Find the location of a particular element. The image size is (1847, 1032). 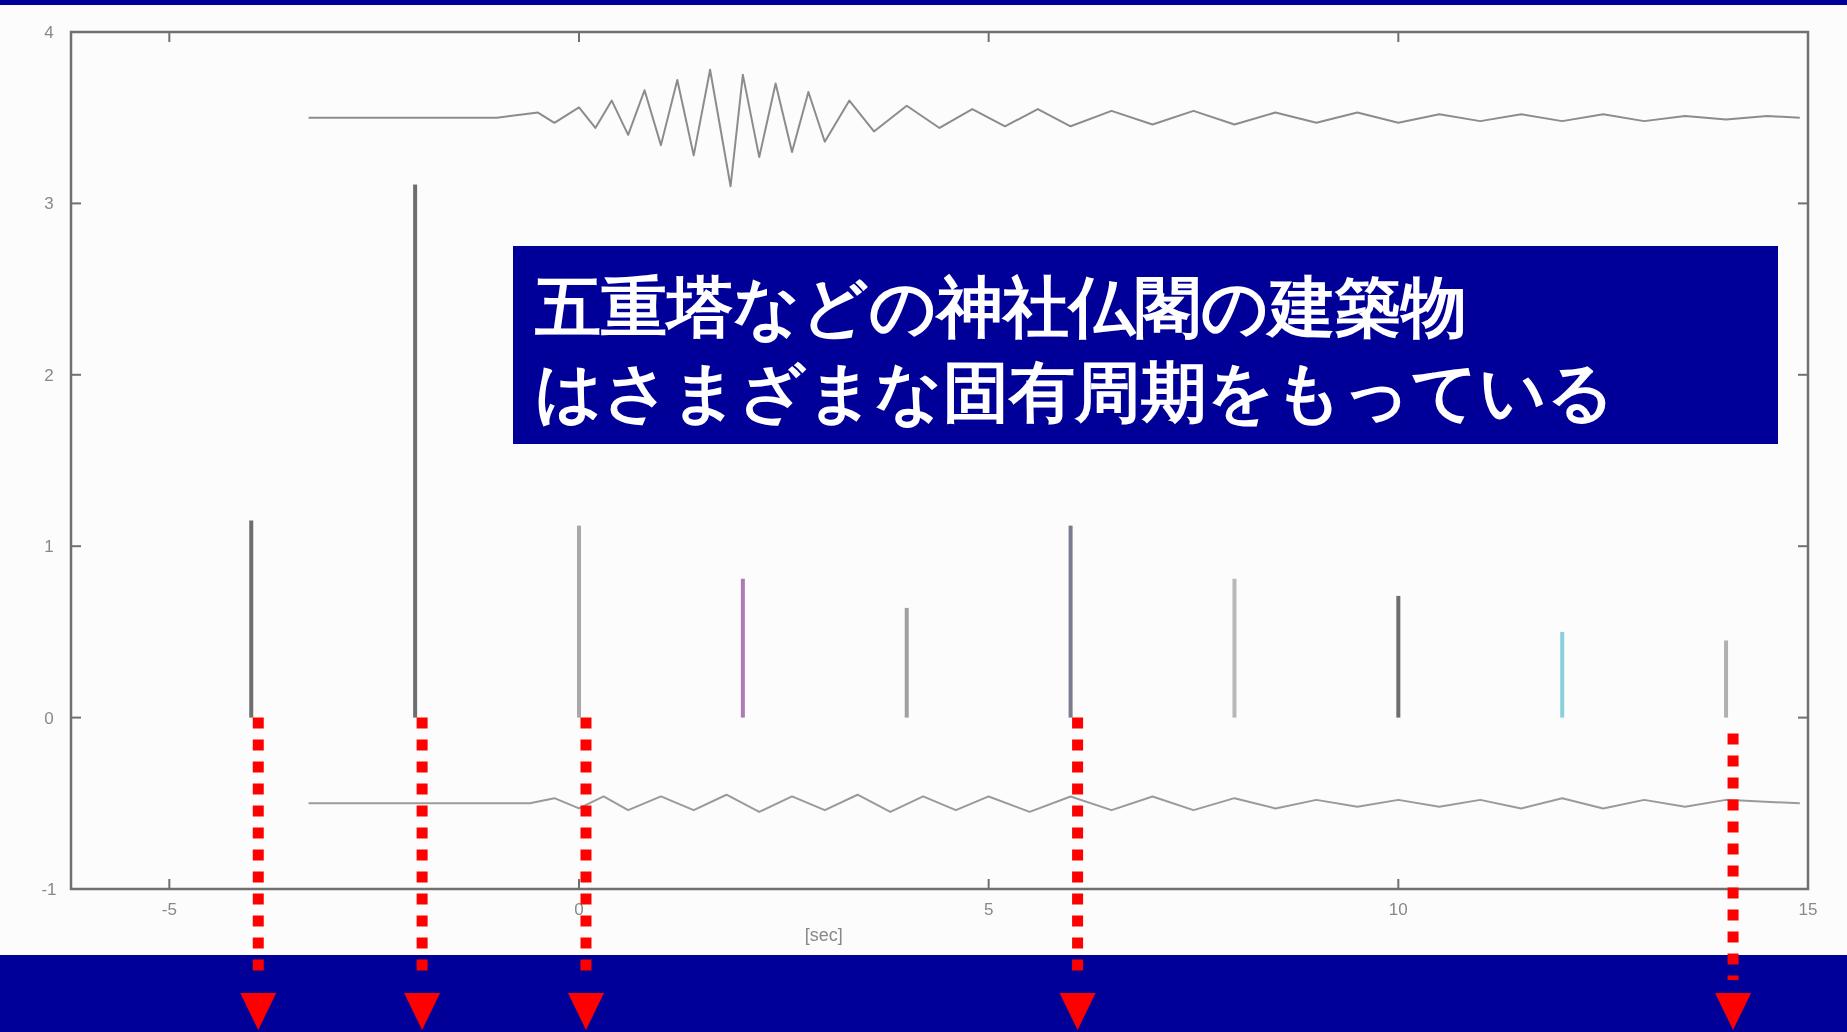

y-tick-label: 1 is located at coordinates (49, 547).